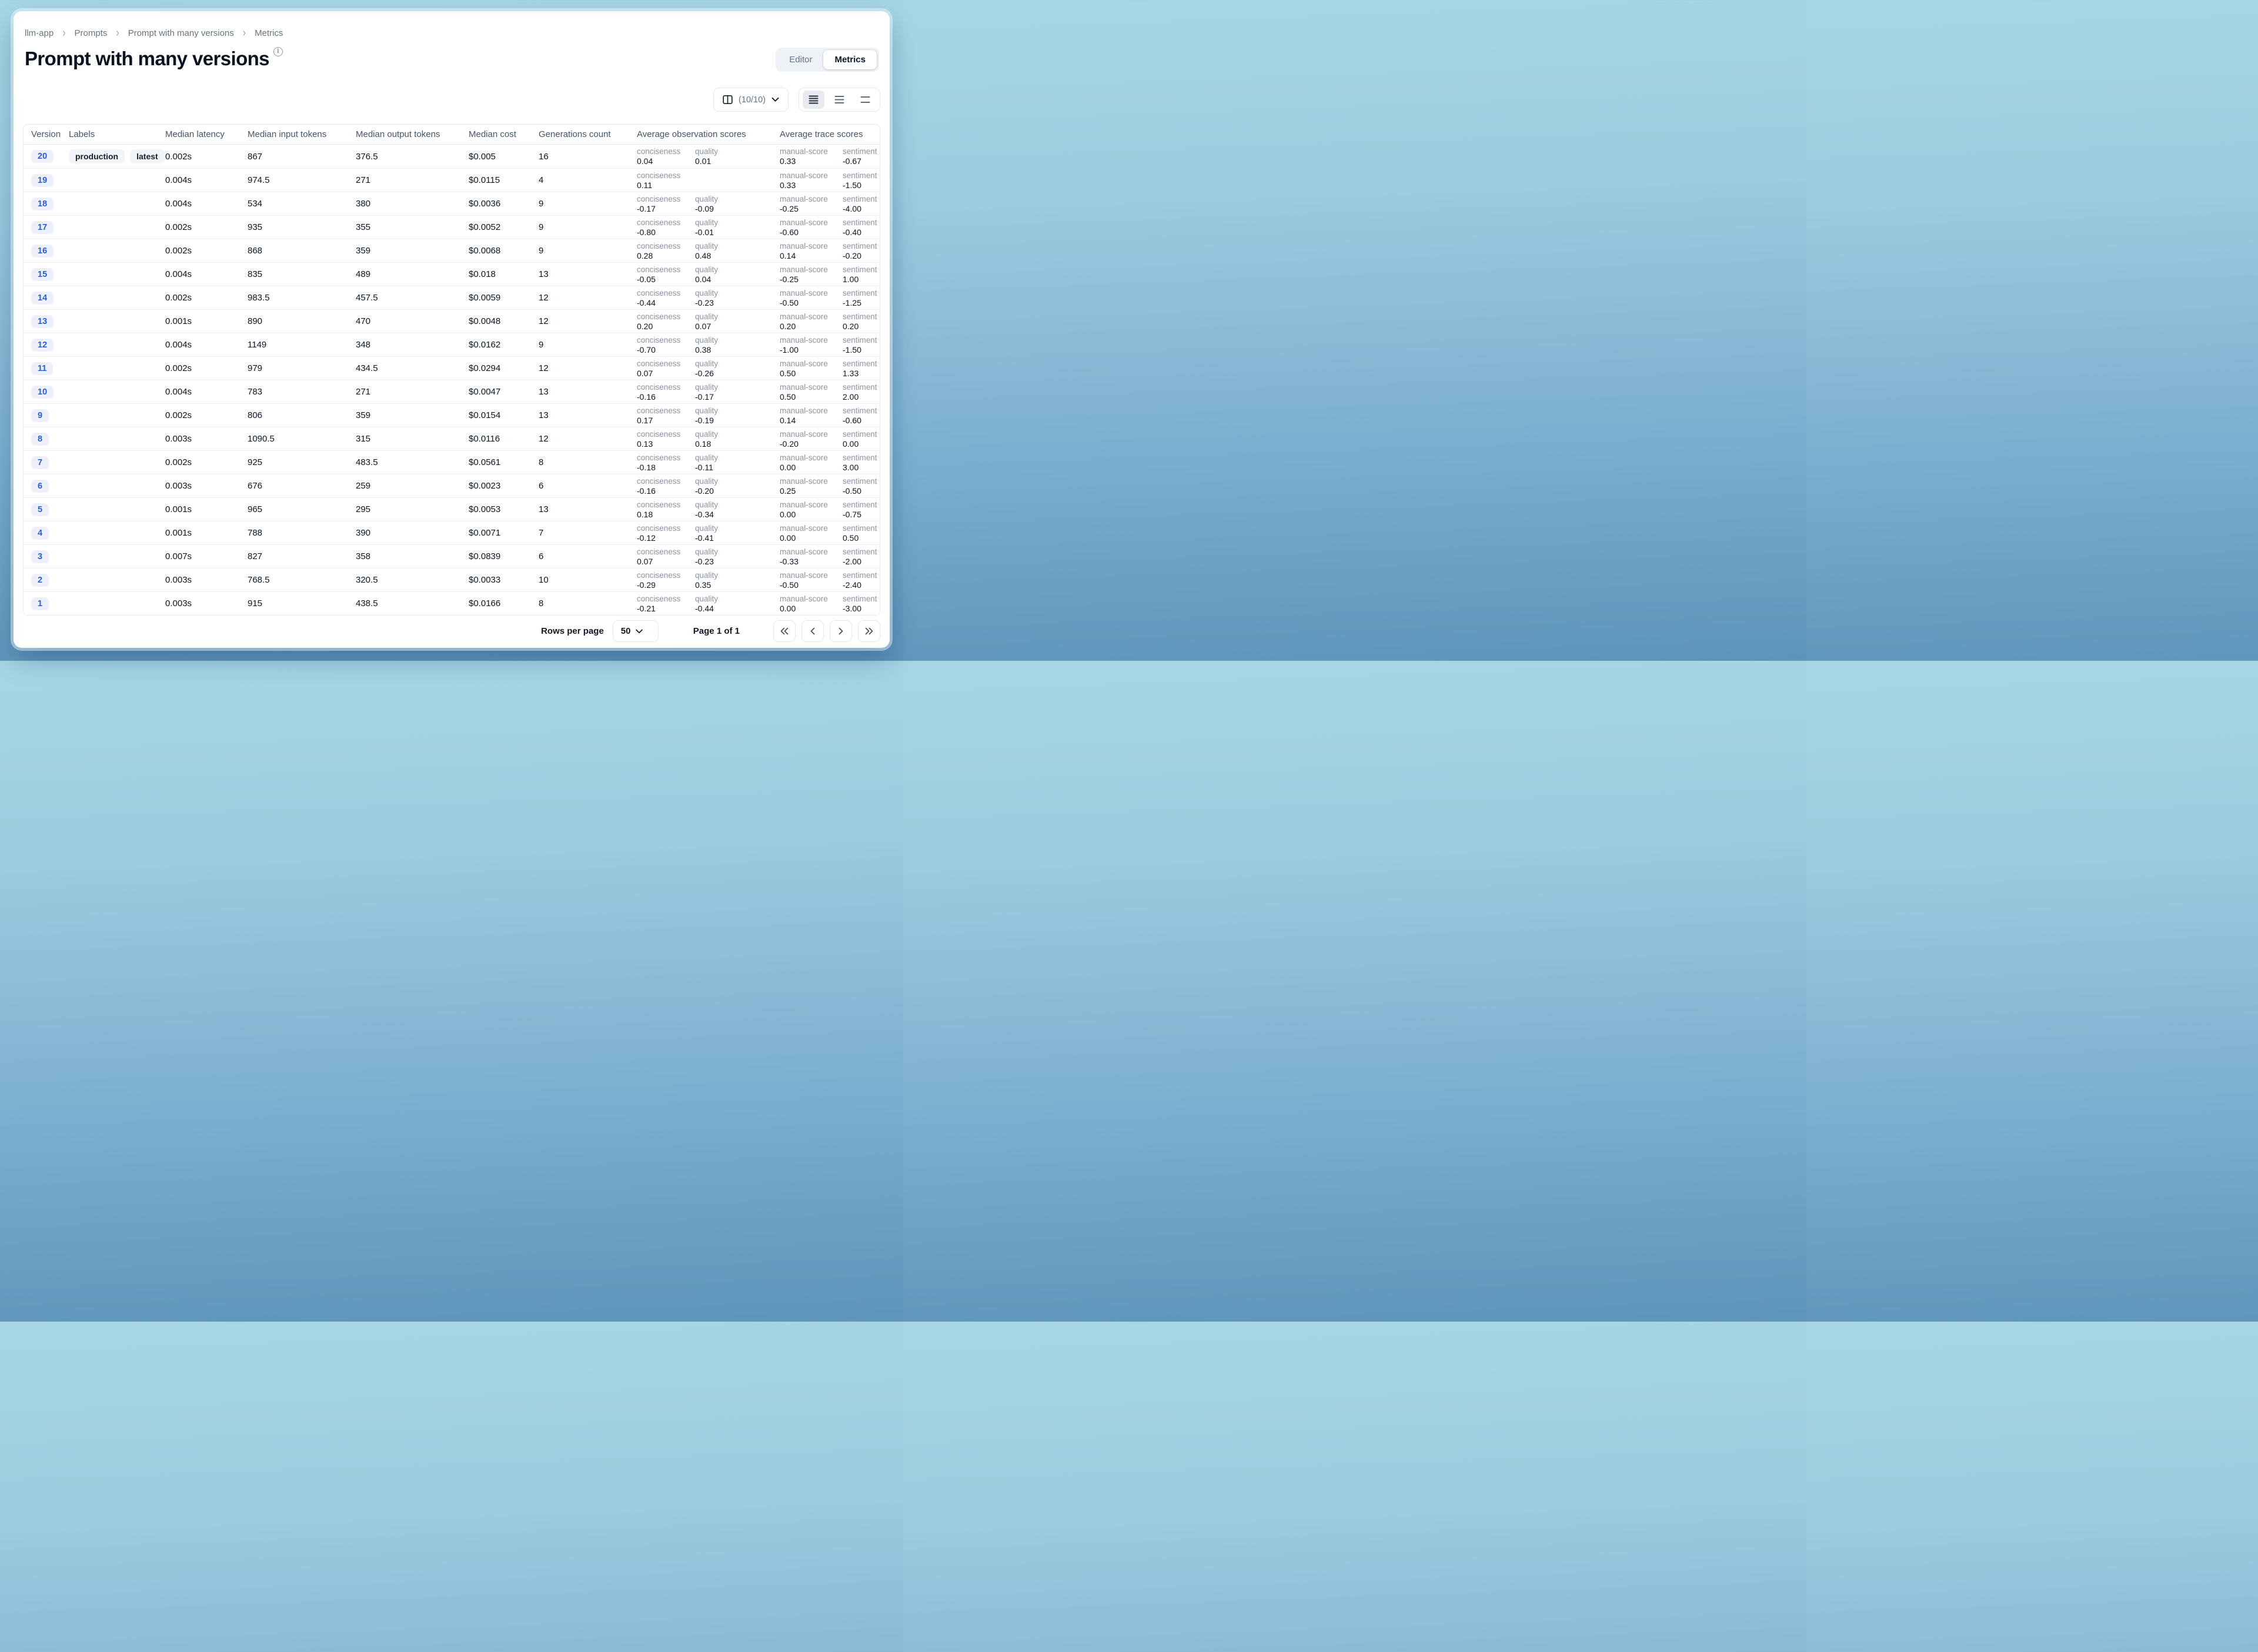  I want to click on info-icon: i, so click(278, 52).